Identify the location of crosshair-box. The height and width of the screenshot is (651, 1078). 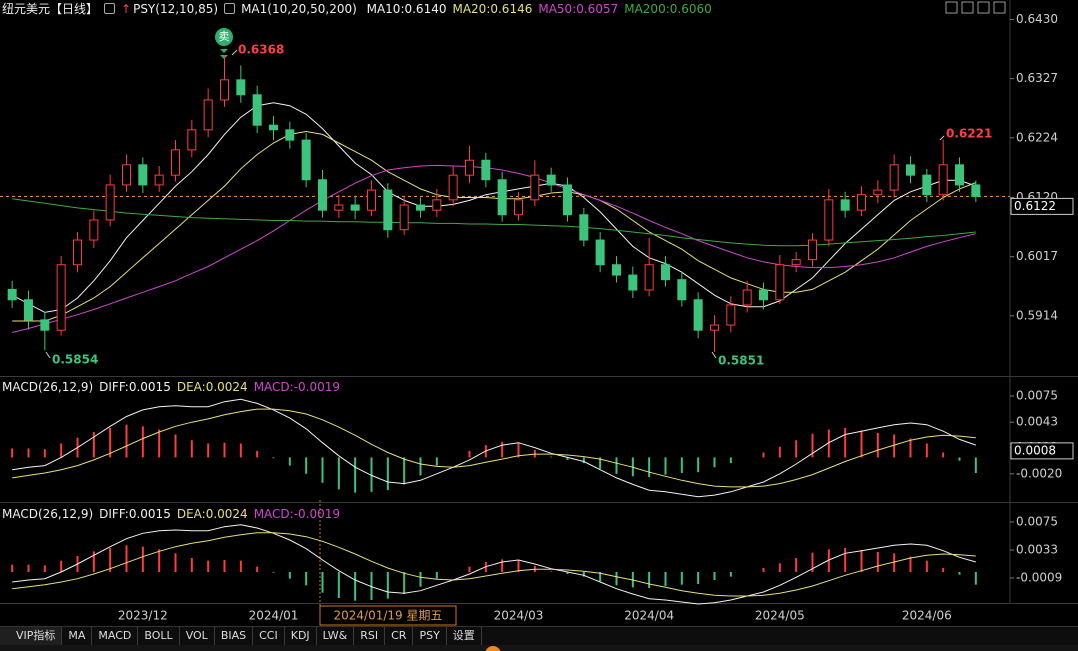
(388, 615).